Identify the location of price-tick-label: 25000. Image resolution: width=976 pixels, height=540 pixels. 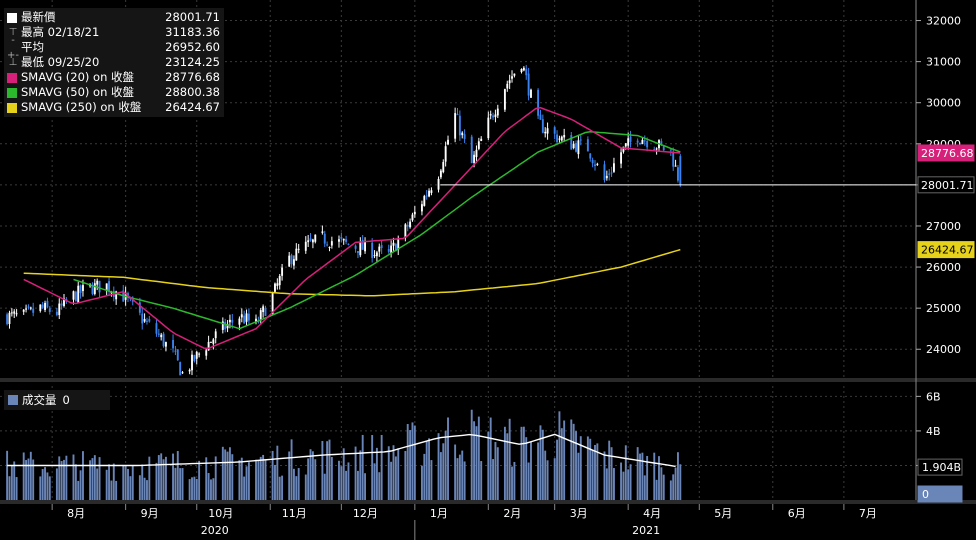
(943, 308).